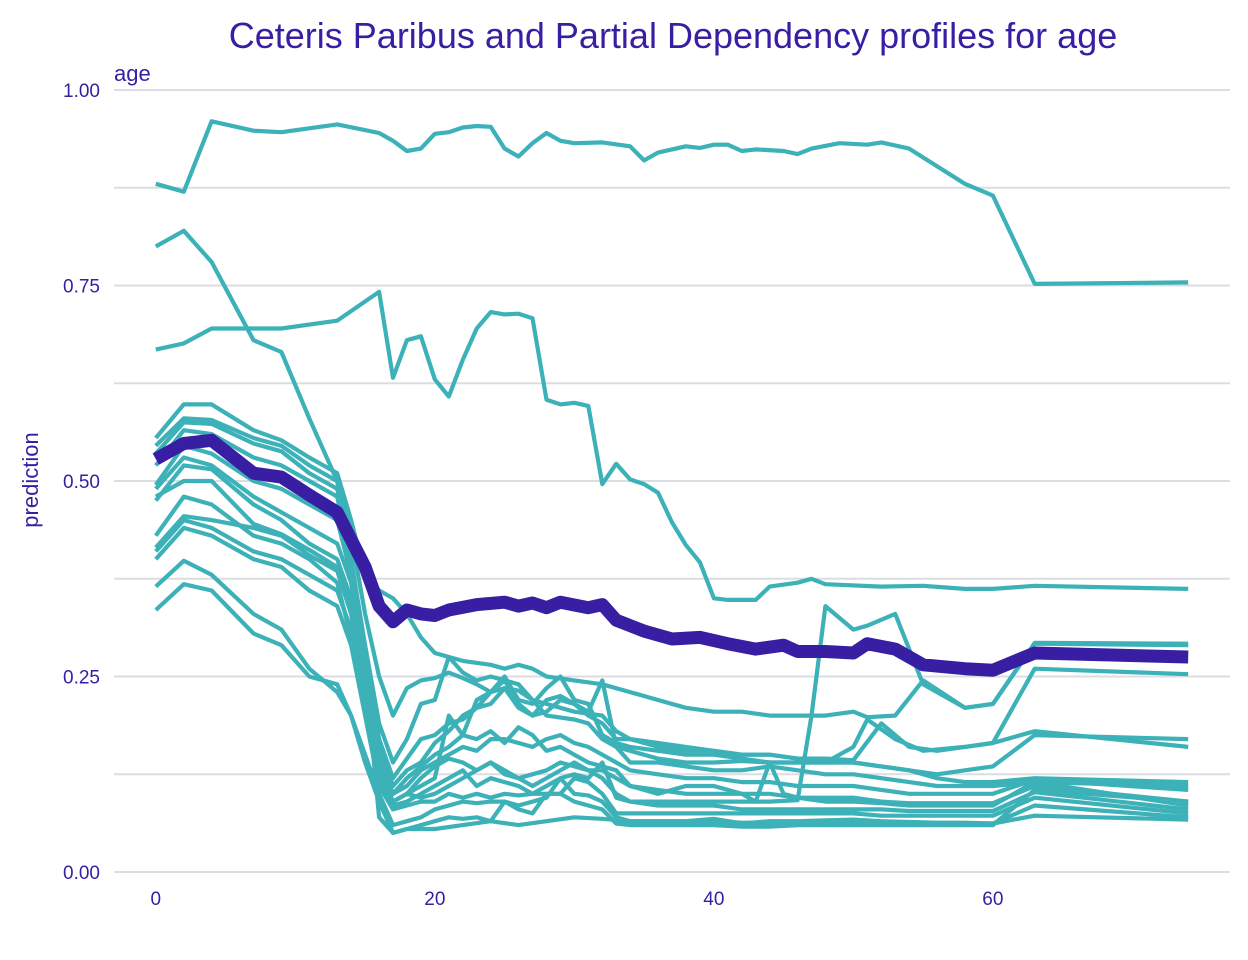  Describe the element at coordinates (434, 899) in the screenshot. I see `x-tick-label: 20` at that location.